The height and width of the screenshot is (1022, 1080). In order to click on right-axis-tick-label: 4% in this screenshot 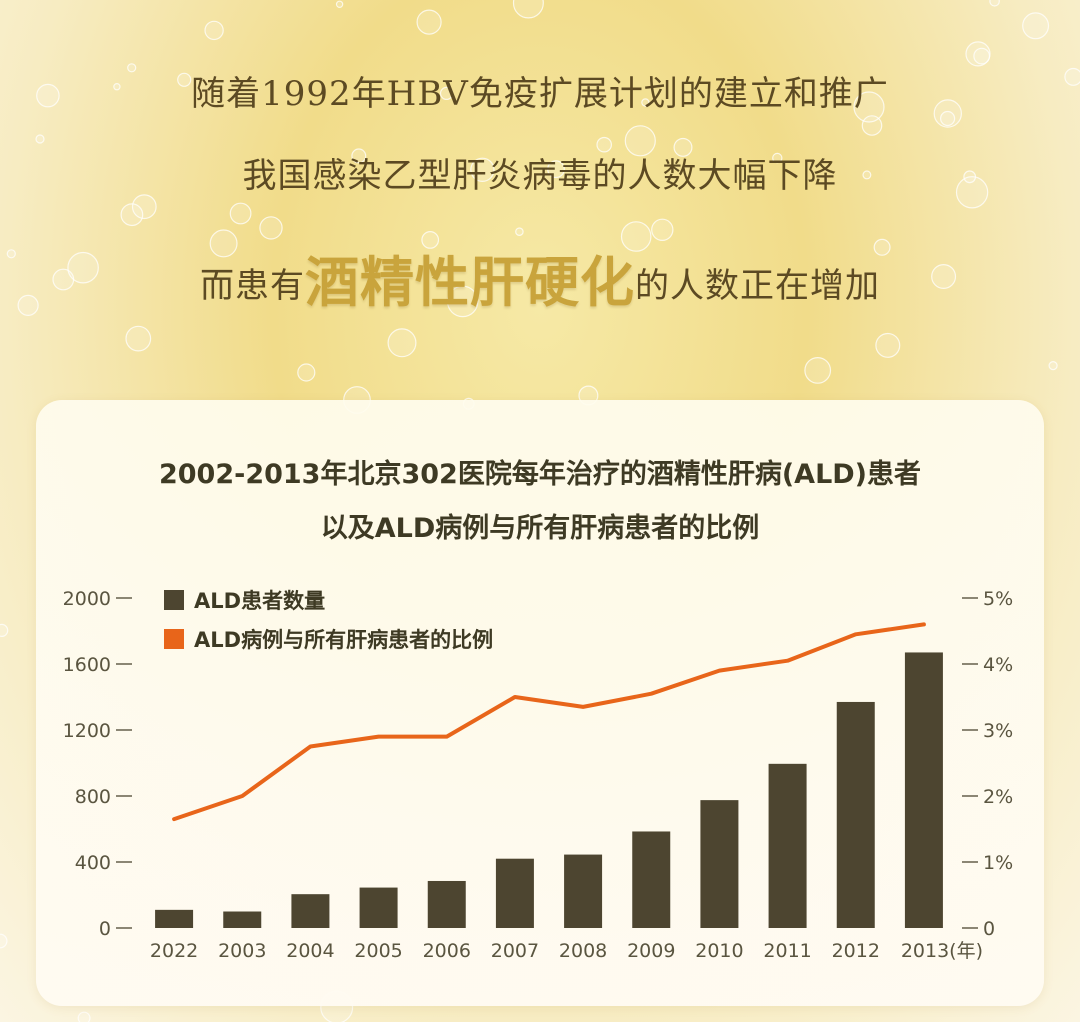, I will do `click(998, 665)`.